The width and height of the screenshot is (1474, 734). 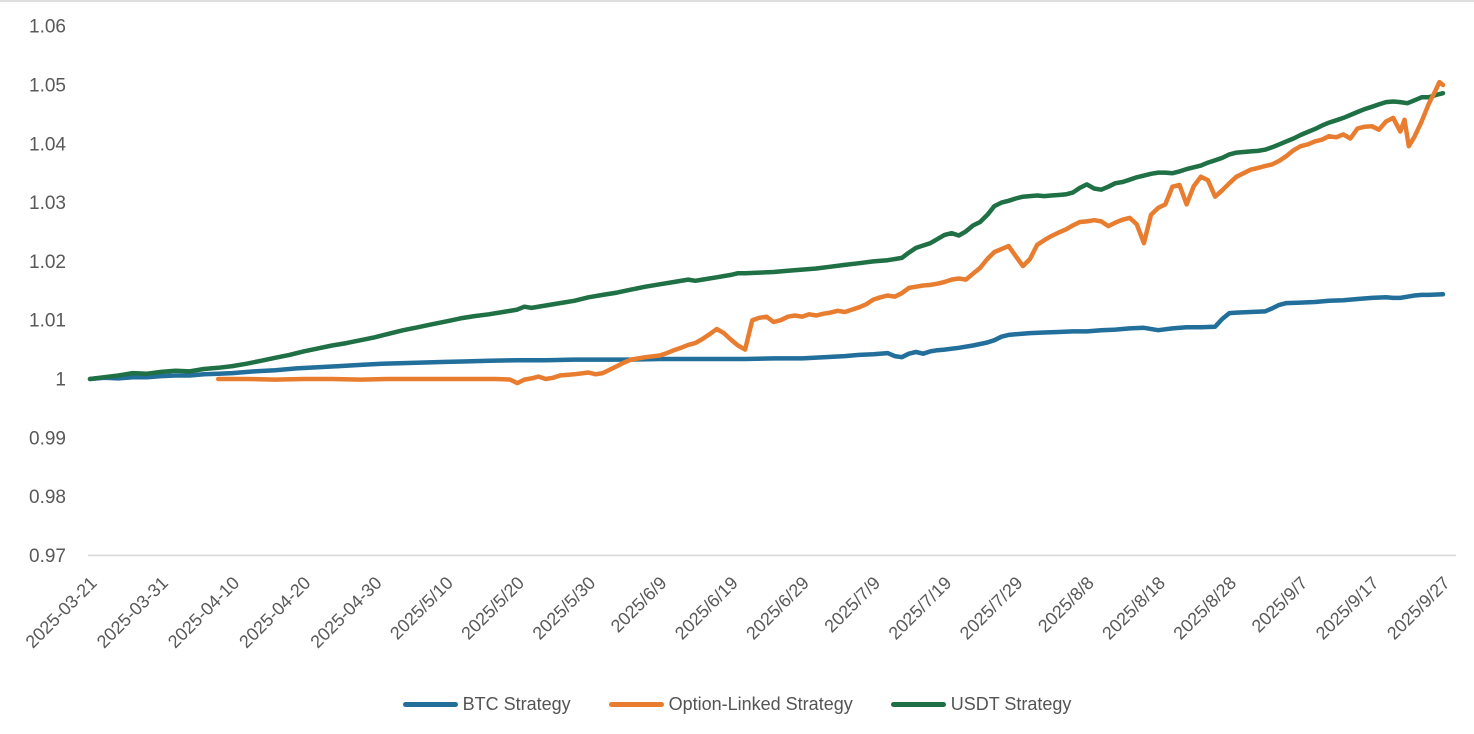 I want to click on x-axis-tick-label: 2025/5/20, so click(x=492, y=608).